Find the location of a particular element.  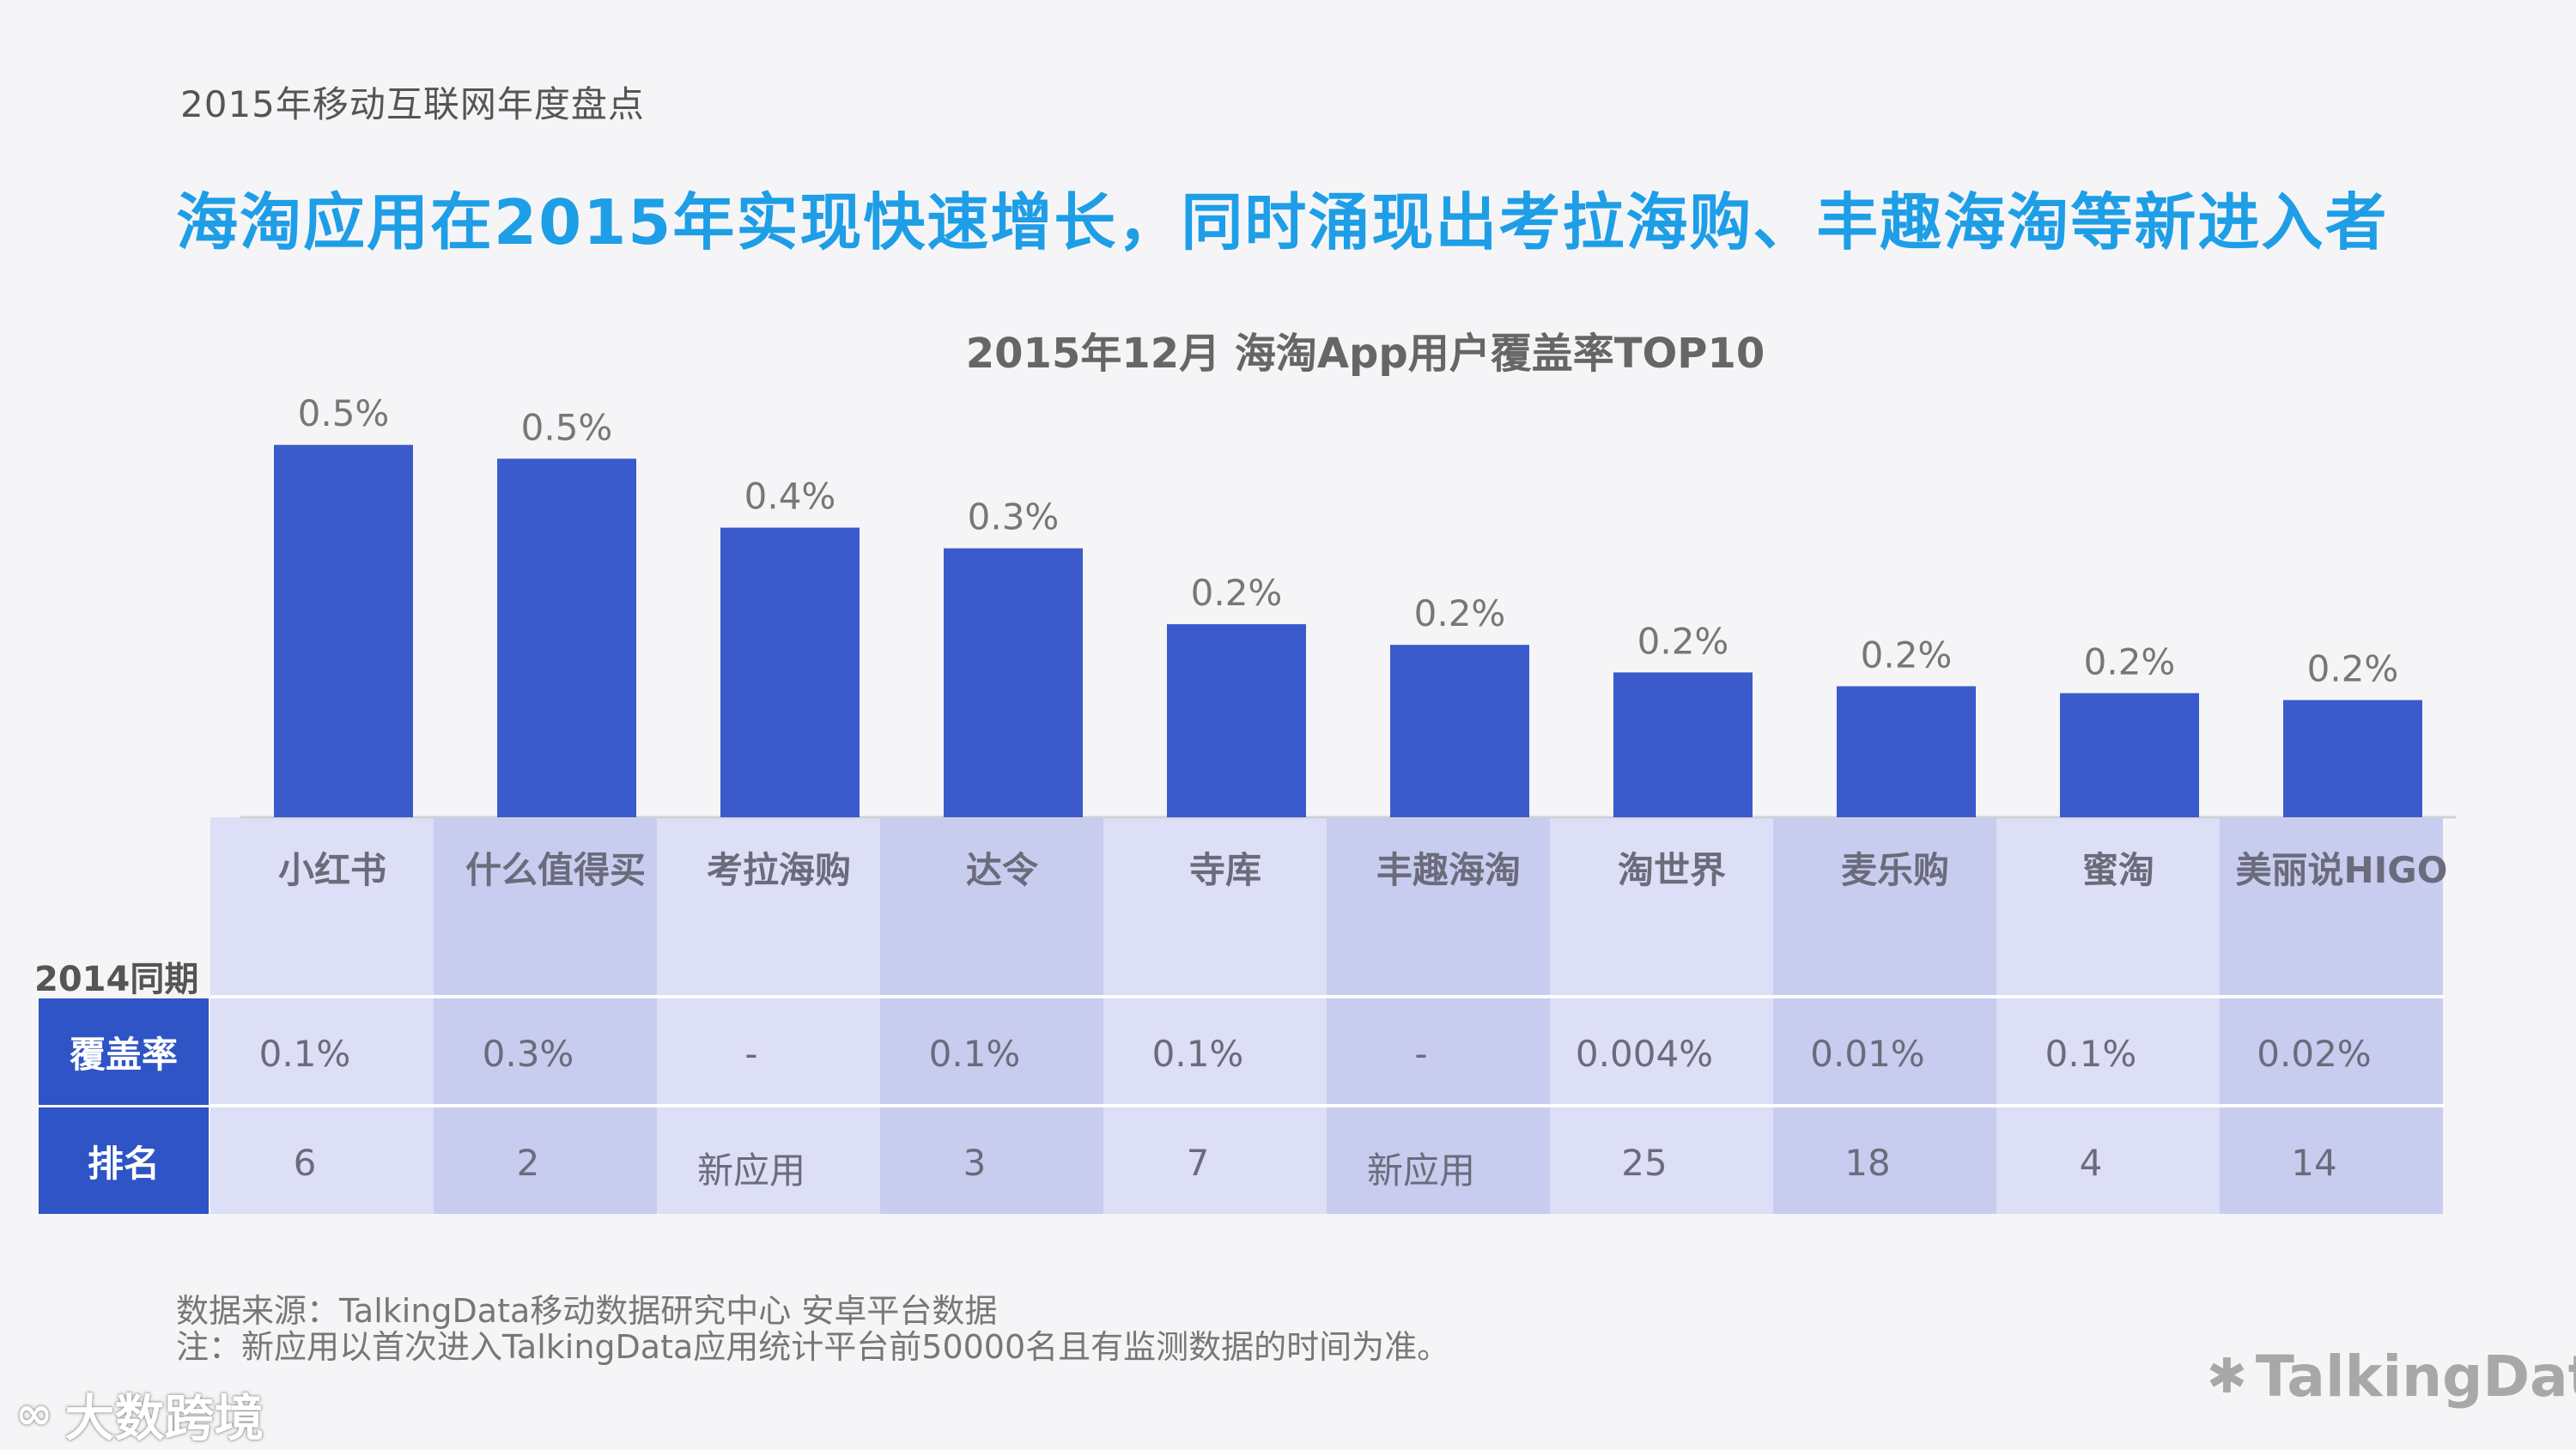

rank-cell: 6 is located at coordinates (305, 1163).